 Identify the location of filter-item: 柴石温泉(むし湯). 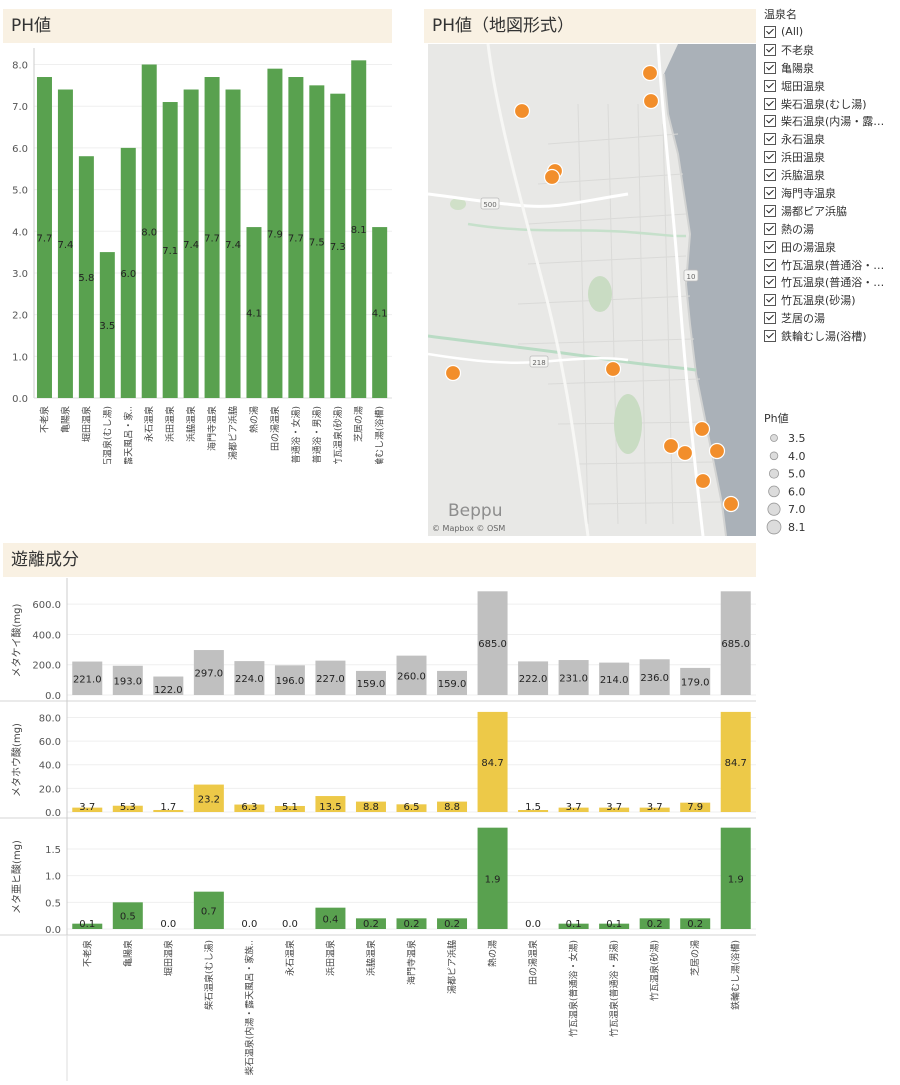
(831, 104).